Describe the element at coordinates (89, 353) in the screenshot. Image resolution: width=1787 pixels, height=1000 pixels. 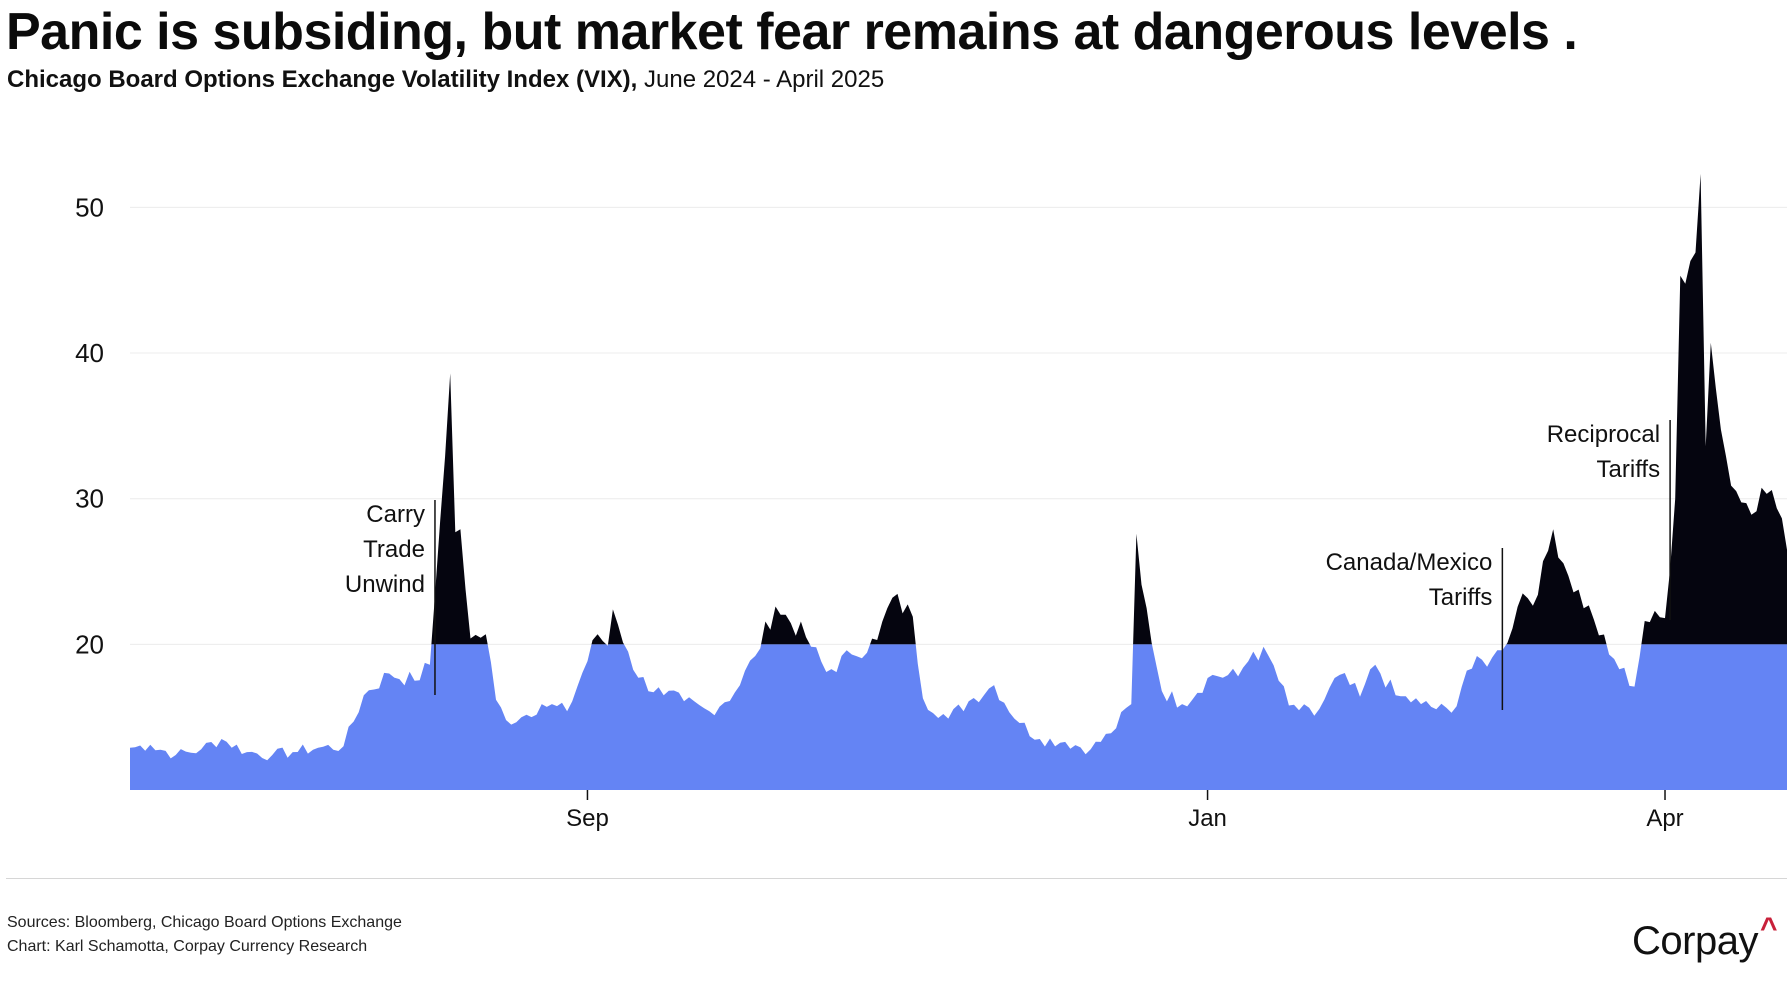
I see `y-tick-label: 40` at that location.